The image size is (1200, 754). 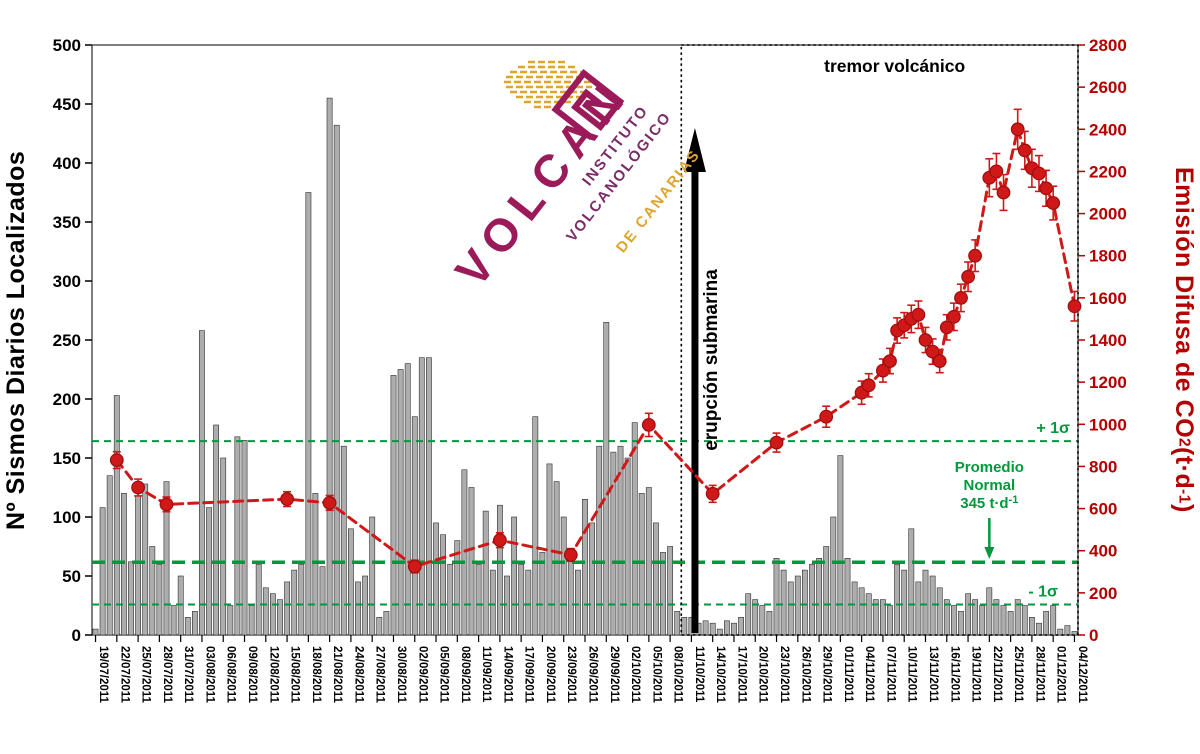 What do you see at coordinates (1108, 87) in the screenshot?
I see `right-tick-label: 2600` at bounding box center [1108, 87].